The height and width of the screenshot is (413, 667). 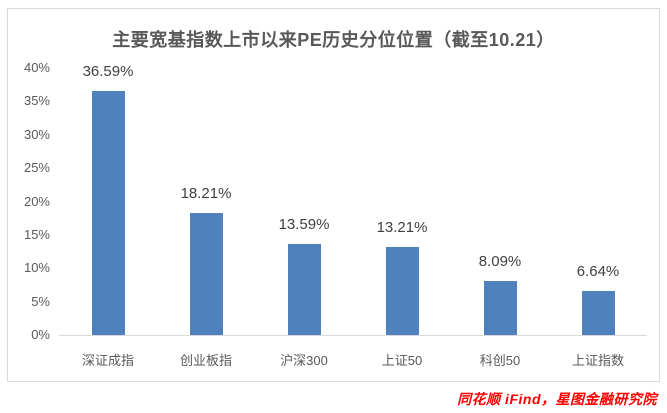 What do you see at coordinates (304, 224) in the screenshot?
I see `value-label: 13.59%` at bounding box center [304, 224].